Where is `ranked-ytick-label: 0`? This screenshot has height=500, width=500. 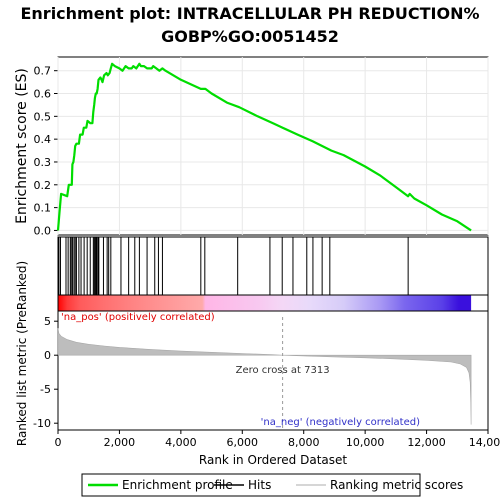 ranked-ytick-label: 0 is located at coordinates (47, 355).